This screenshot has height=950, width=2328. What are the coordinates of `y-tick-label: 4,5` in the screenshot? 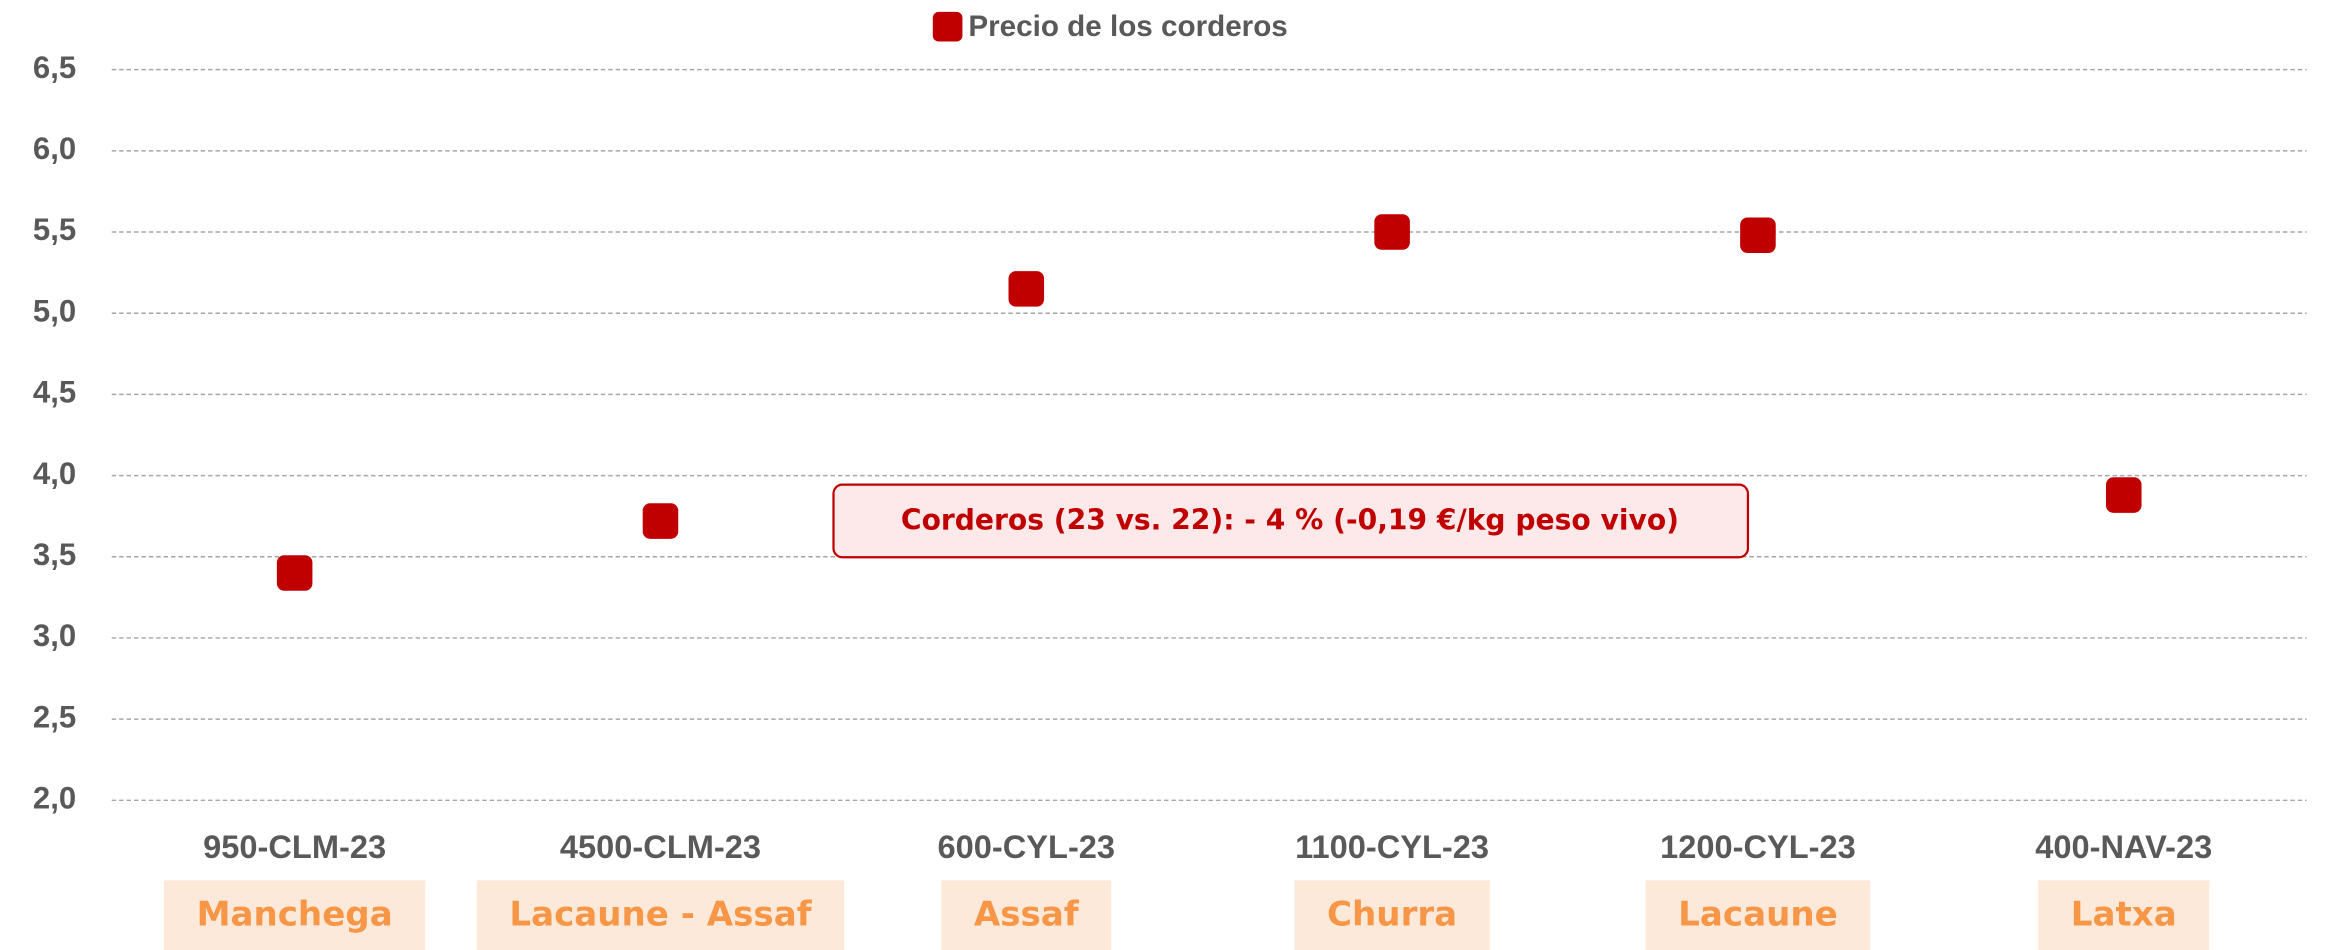 It's located at (54, 392).